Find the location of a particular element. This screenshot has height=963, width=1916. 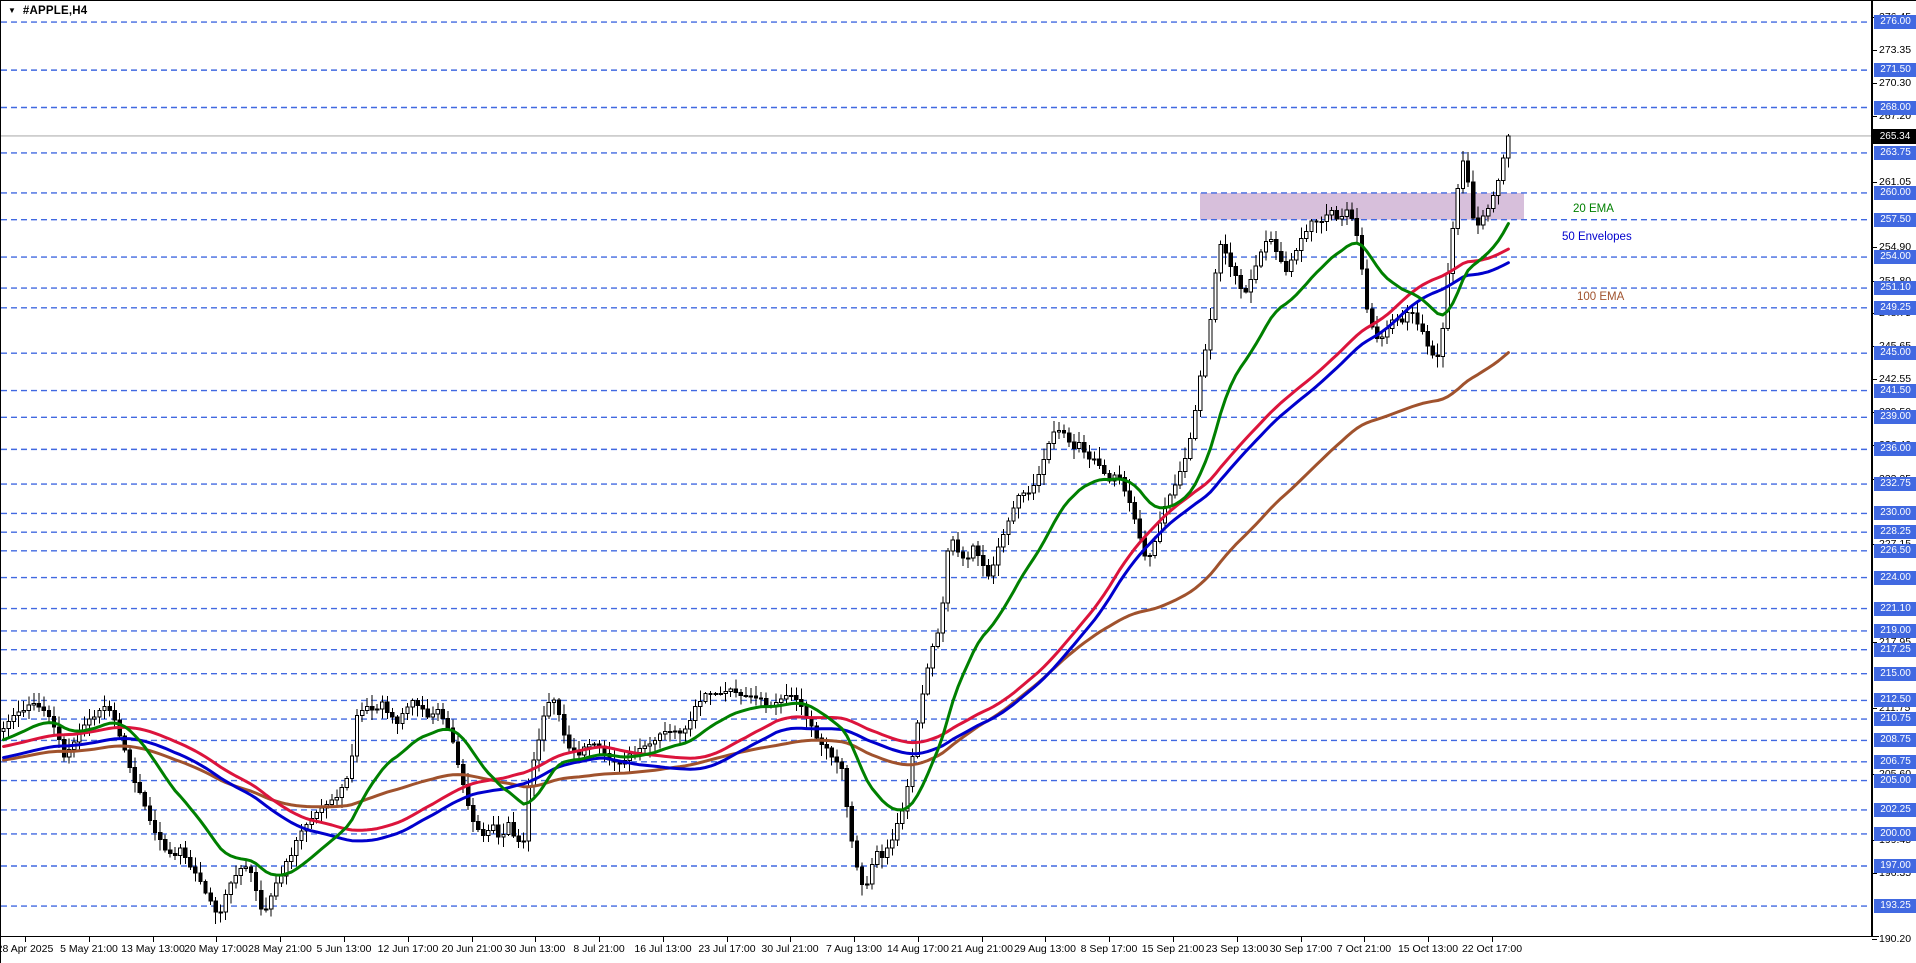

time-tick-label: 14 Aug 17:00 is located at coordinates (918, 949).